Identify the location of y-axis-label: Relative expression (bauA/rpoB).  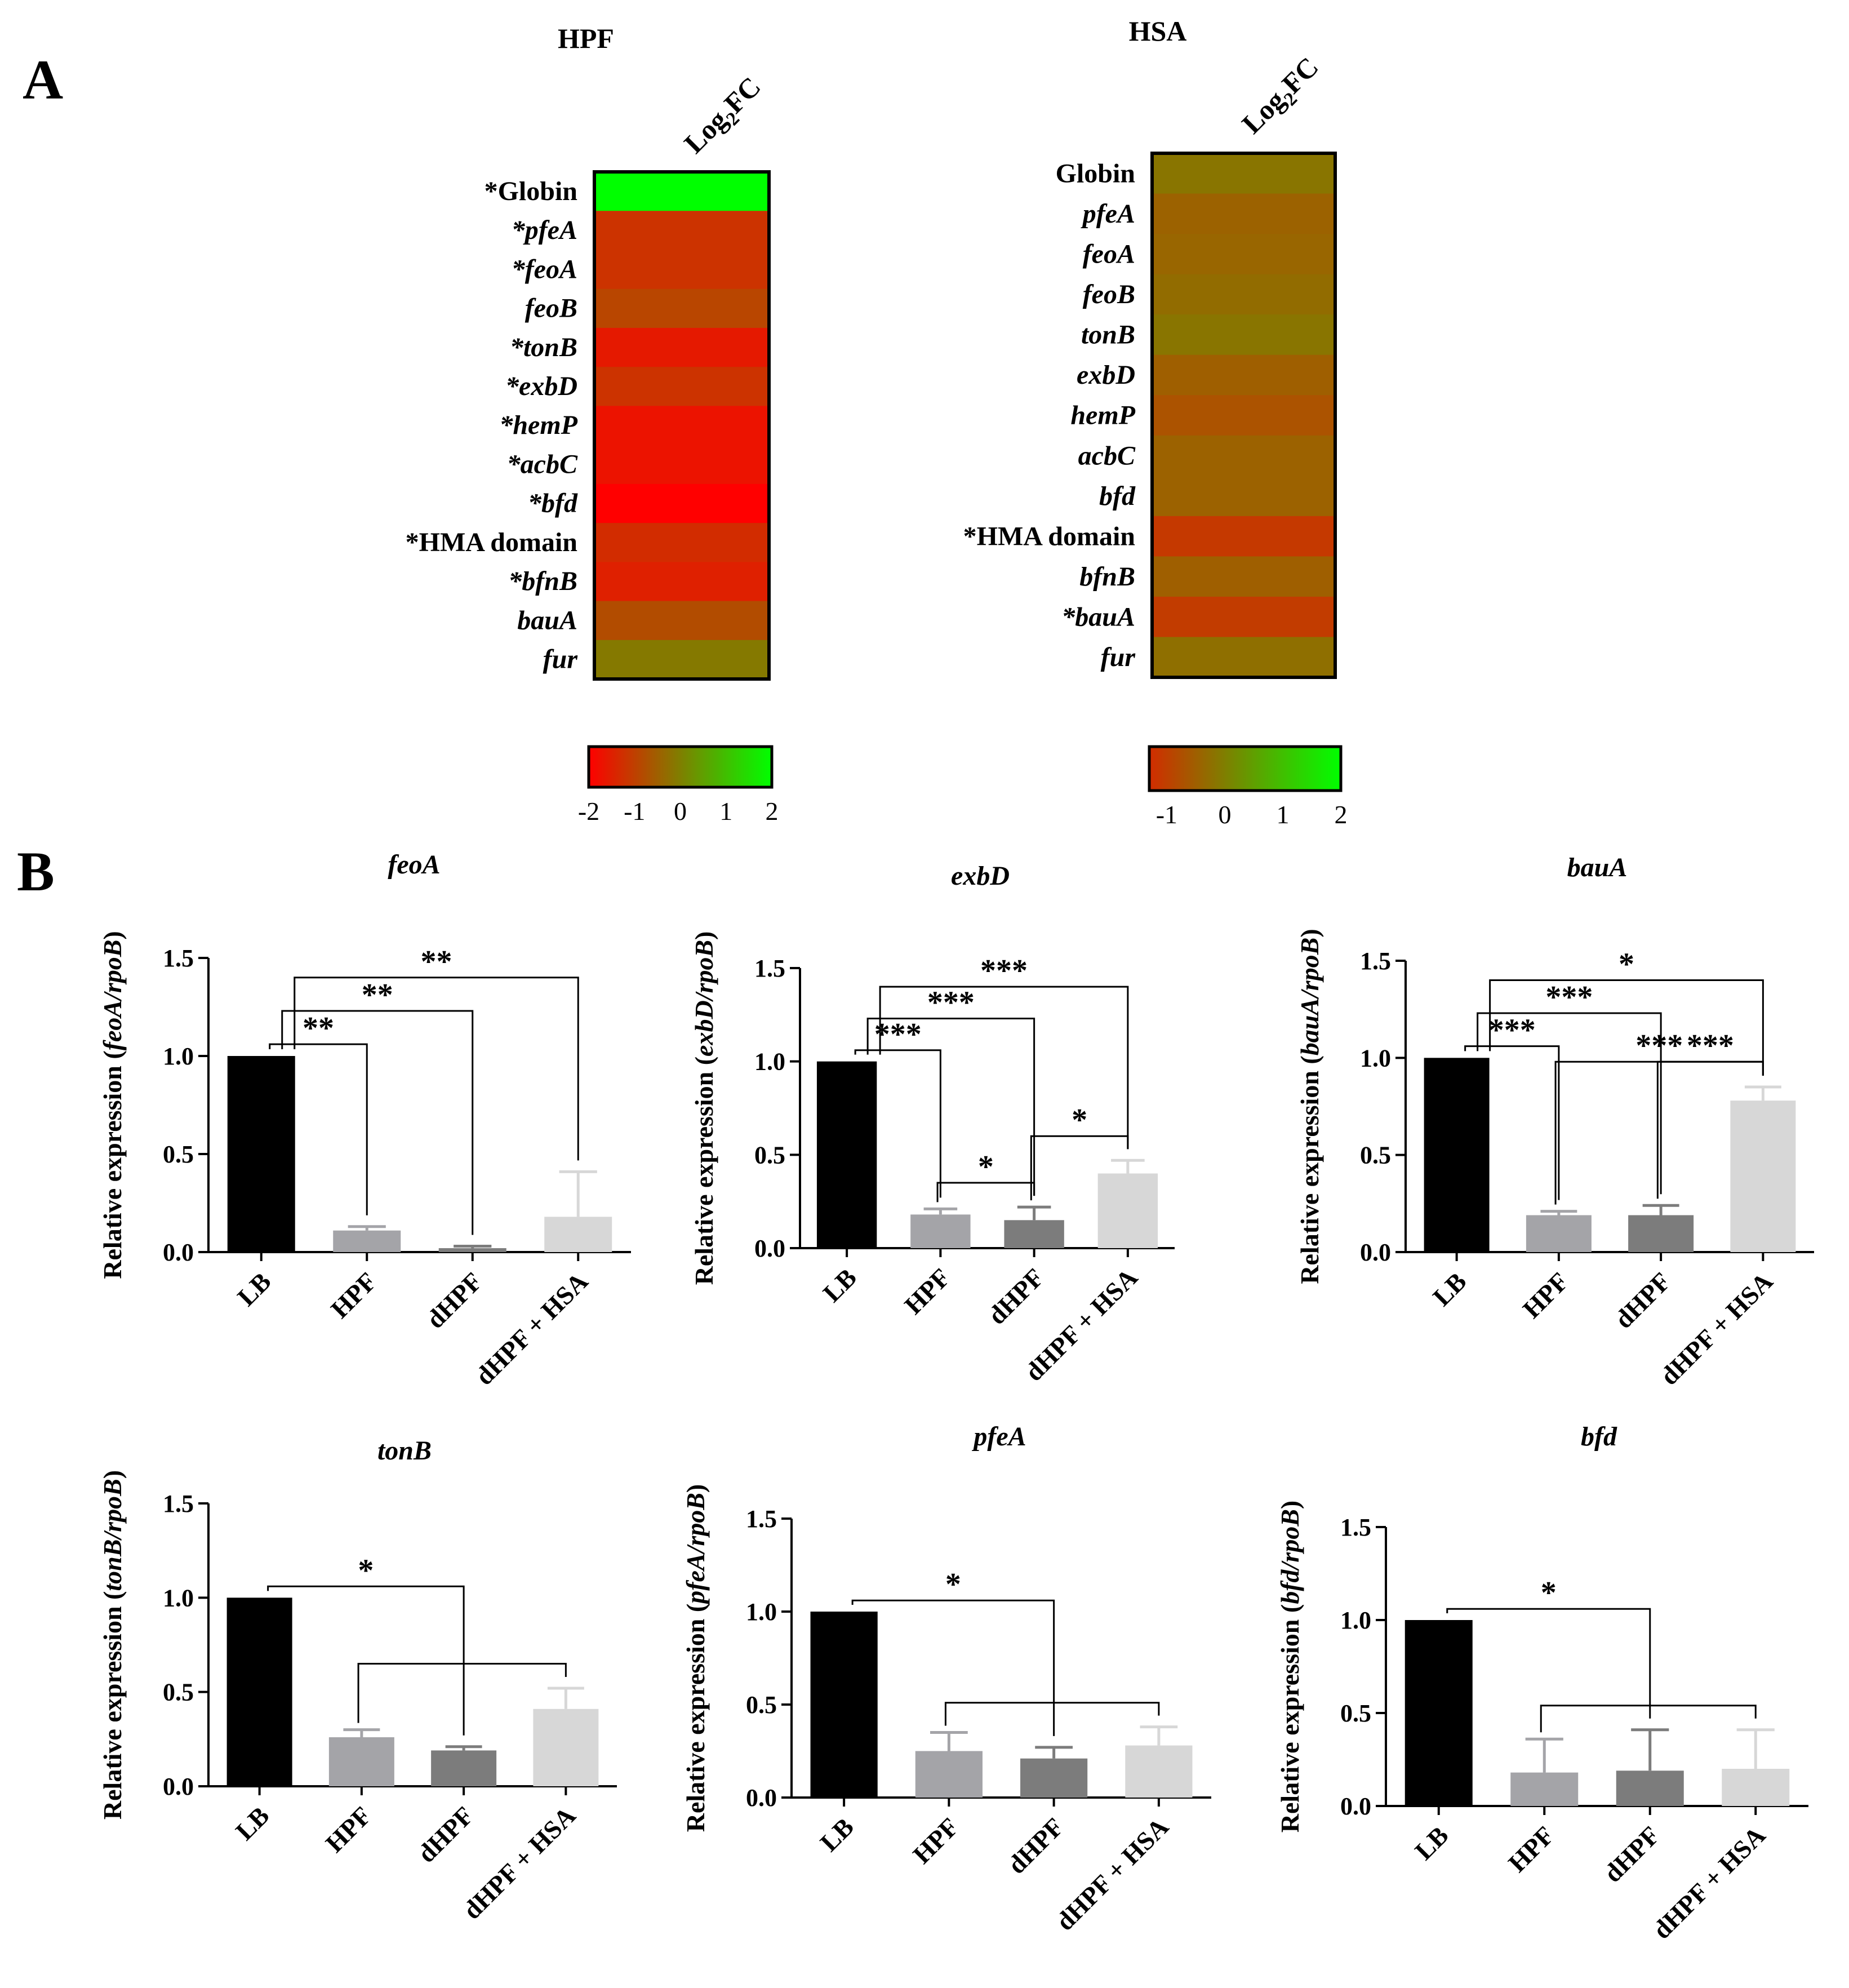
(1309, 1106).